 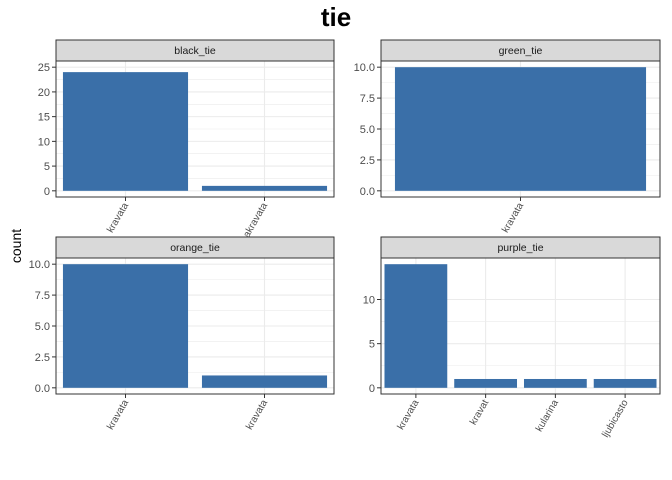 What do you see at coordinates (195, 248) in the screenshot?
I see `facet-strip-label: orange_tie` at bounding box center [195, 248].